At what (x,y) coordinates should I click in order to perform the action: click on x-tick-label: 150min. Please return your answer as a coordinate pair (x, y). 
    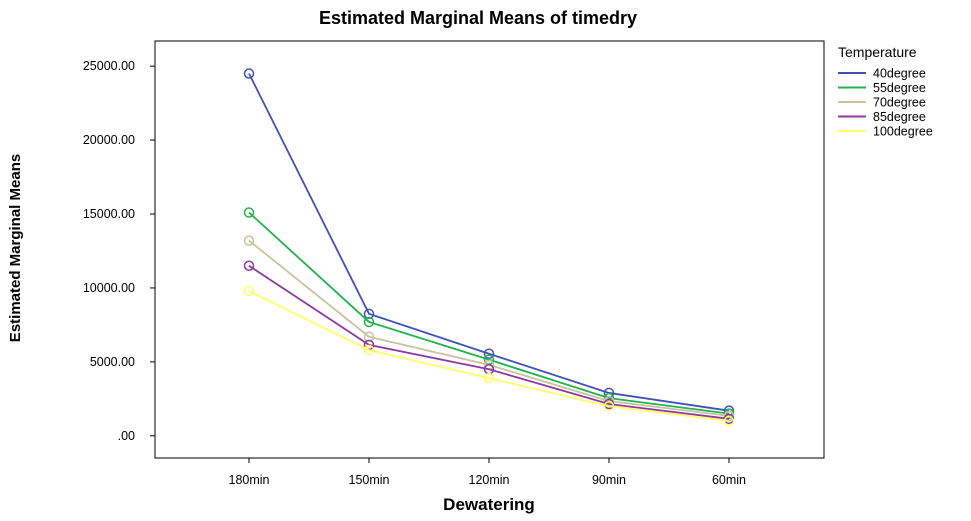
    Looking at the image, I should click on (369, 480).